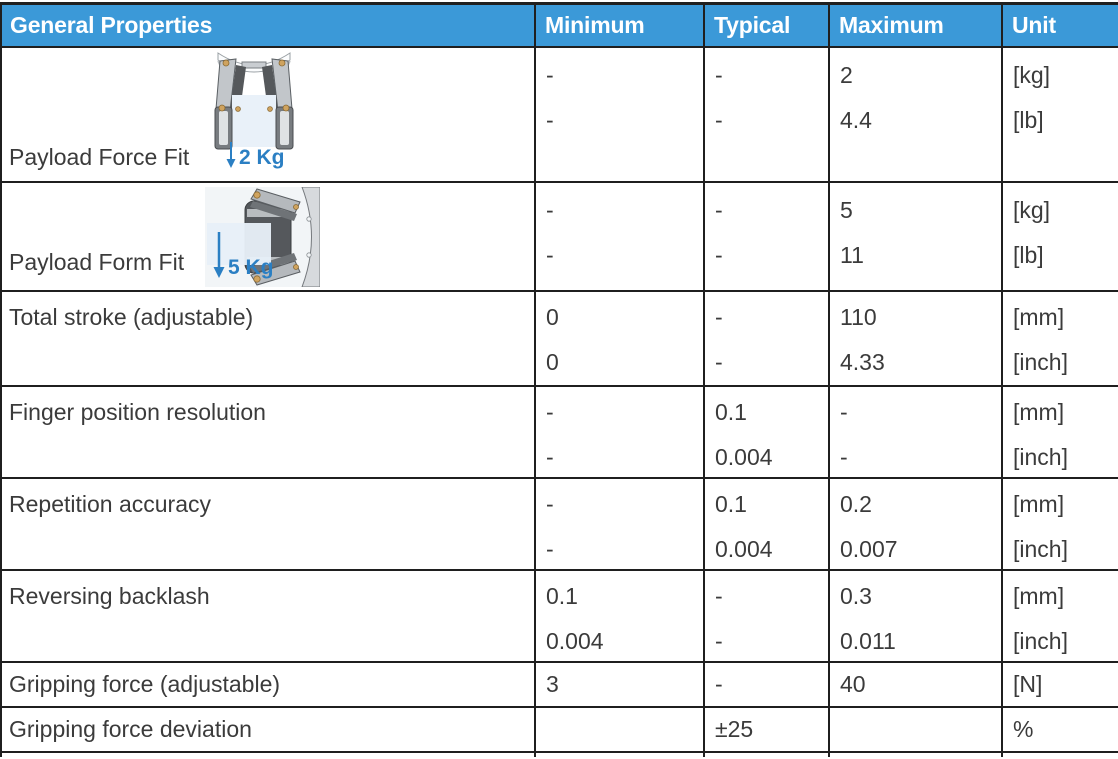  What do you see at coordinates (916, 339) in the screenshot?
I see `cell-maximum: 110 4.33` at bounding box center [916, 339].